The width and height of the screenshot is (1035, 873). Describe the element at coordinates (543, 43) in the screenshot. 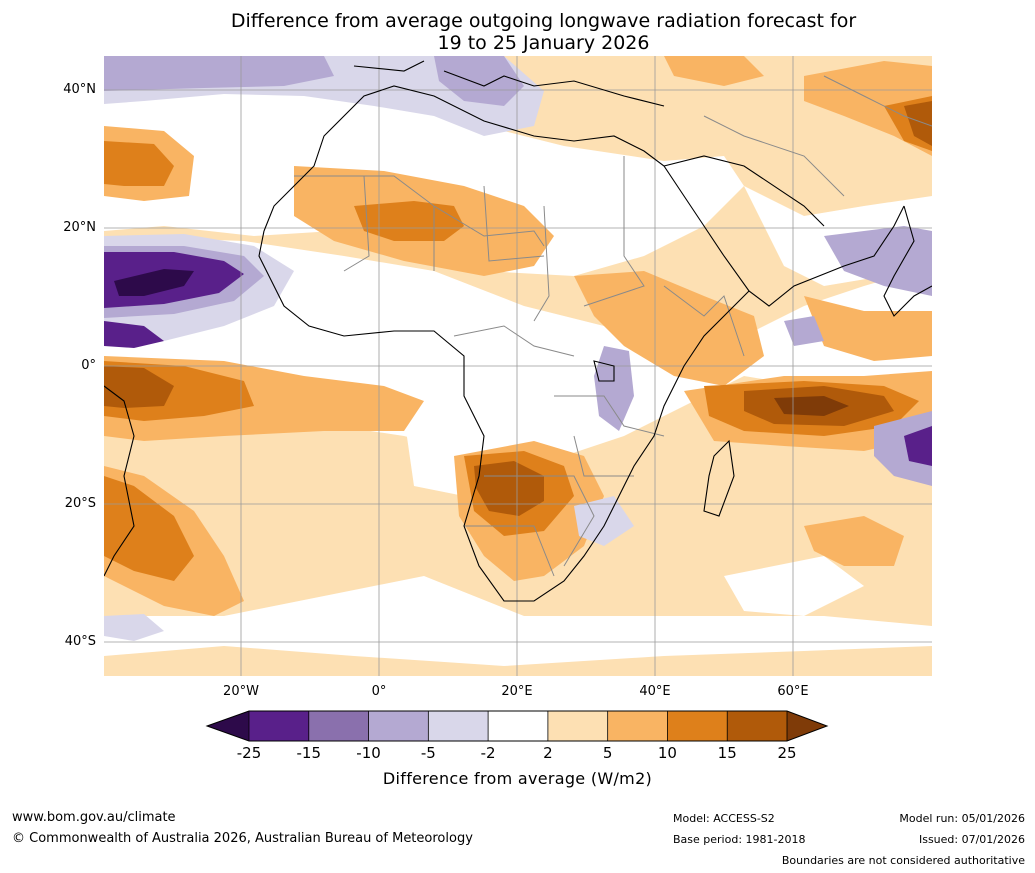

I see `title-line-2: 19 to 25 January 2026` at that location.